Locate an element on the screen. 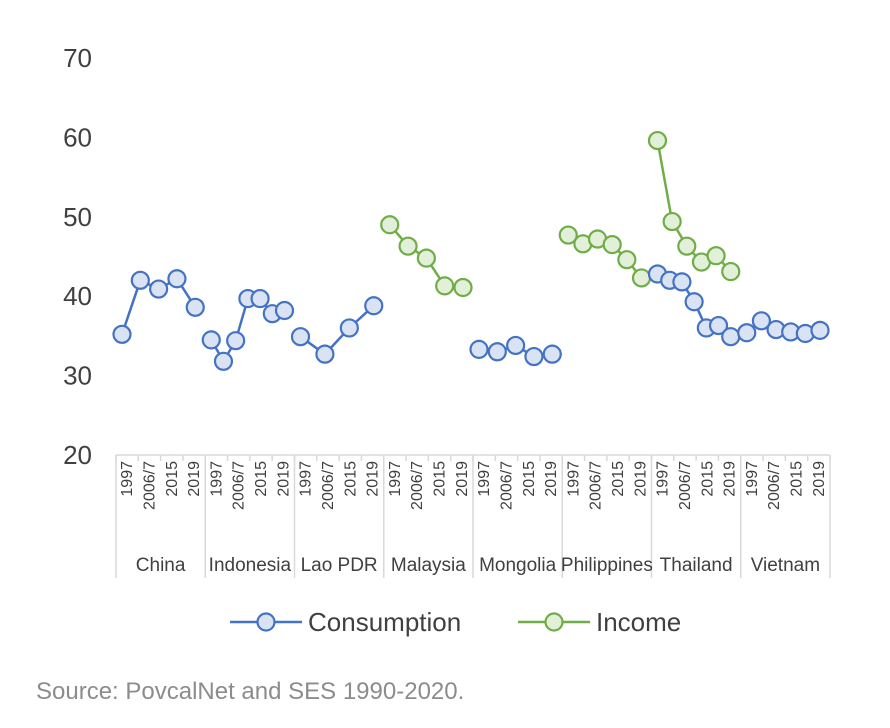 The width and height of the screenshot is (890, 728). y-axis: 20 30 40 50 60 70 is located at coordinates (77, 256).